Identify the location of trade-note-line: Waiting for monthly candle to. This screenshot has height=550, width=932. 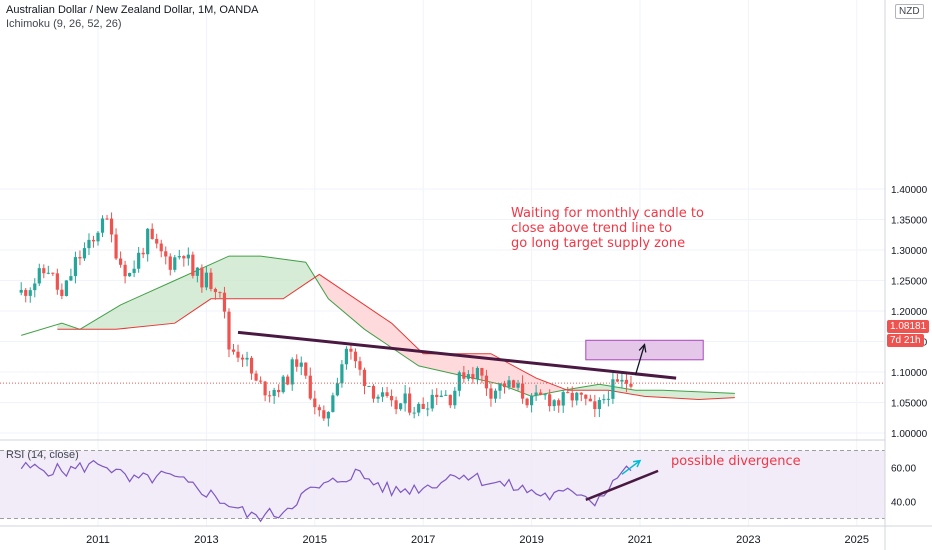
(607, 213).